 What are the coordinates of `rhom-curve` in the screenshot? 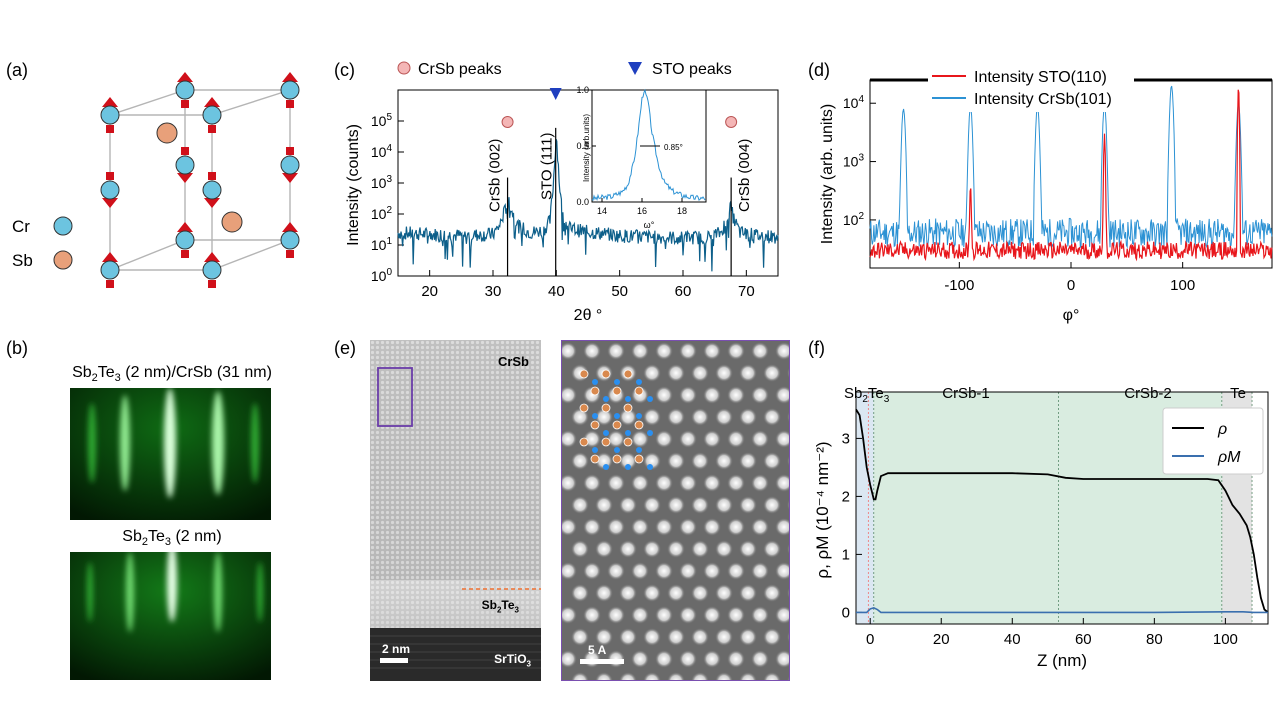 It's located at (1062, 610).